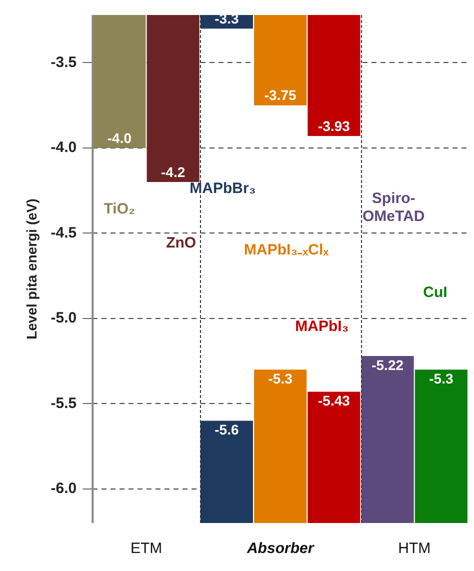 Image resolution: width=474 pixels, height=571 pixels. I want to click on y-tick-label: -4.0, so click(63, 147).